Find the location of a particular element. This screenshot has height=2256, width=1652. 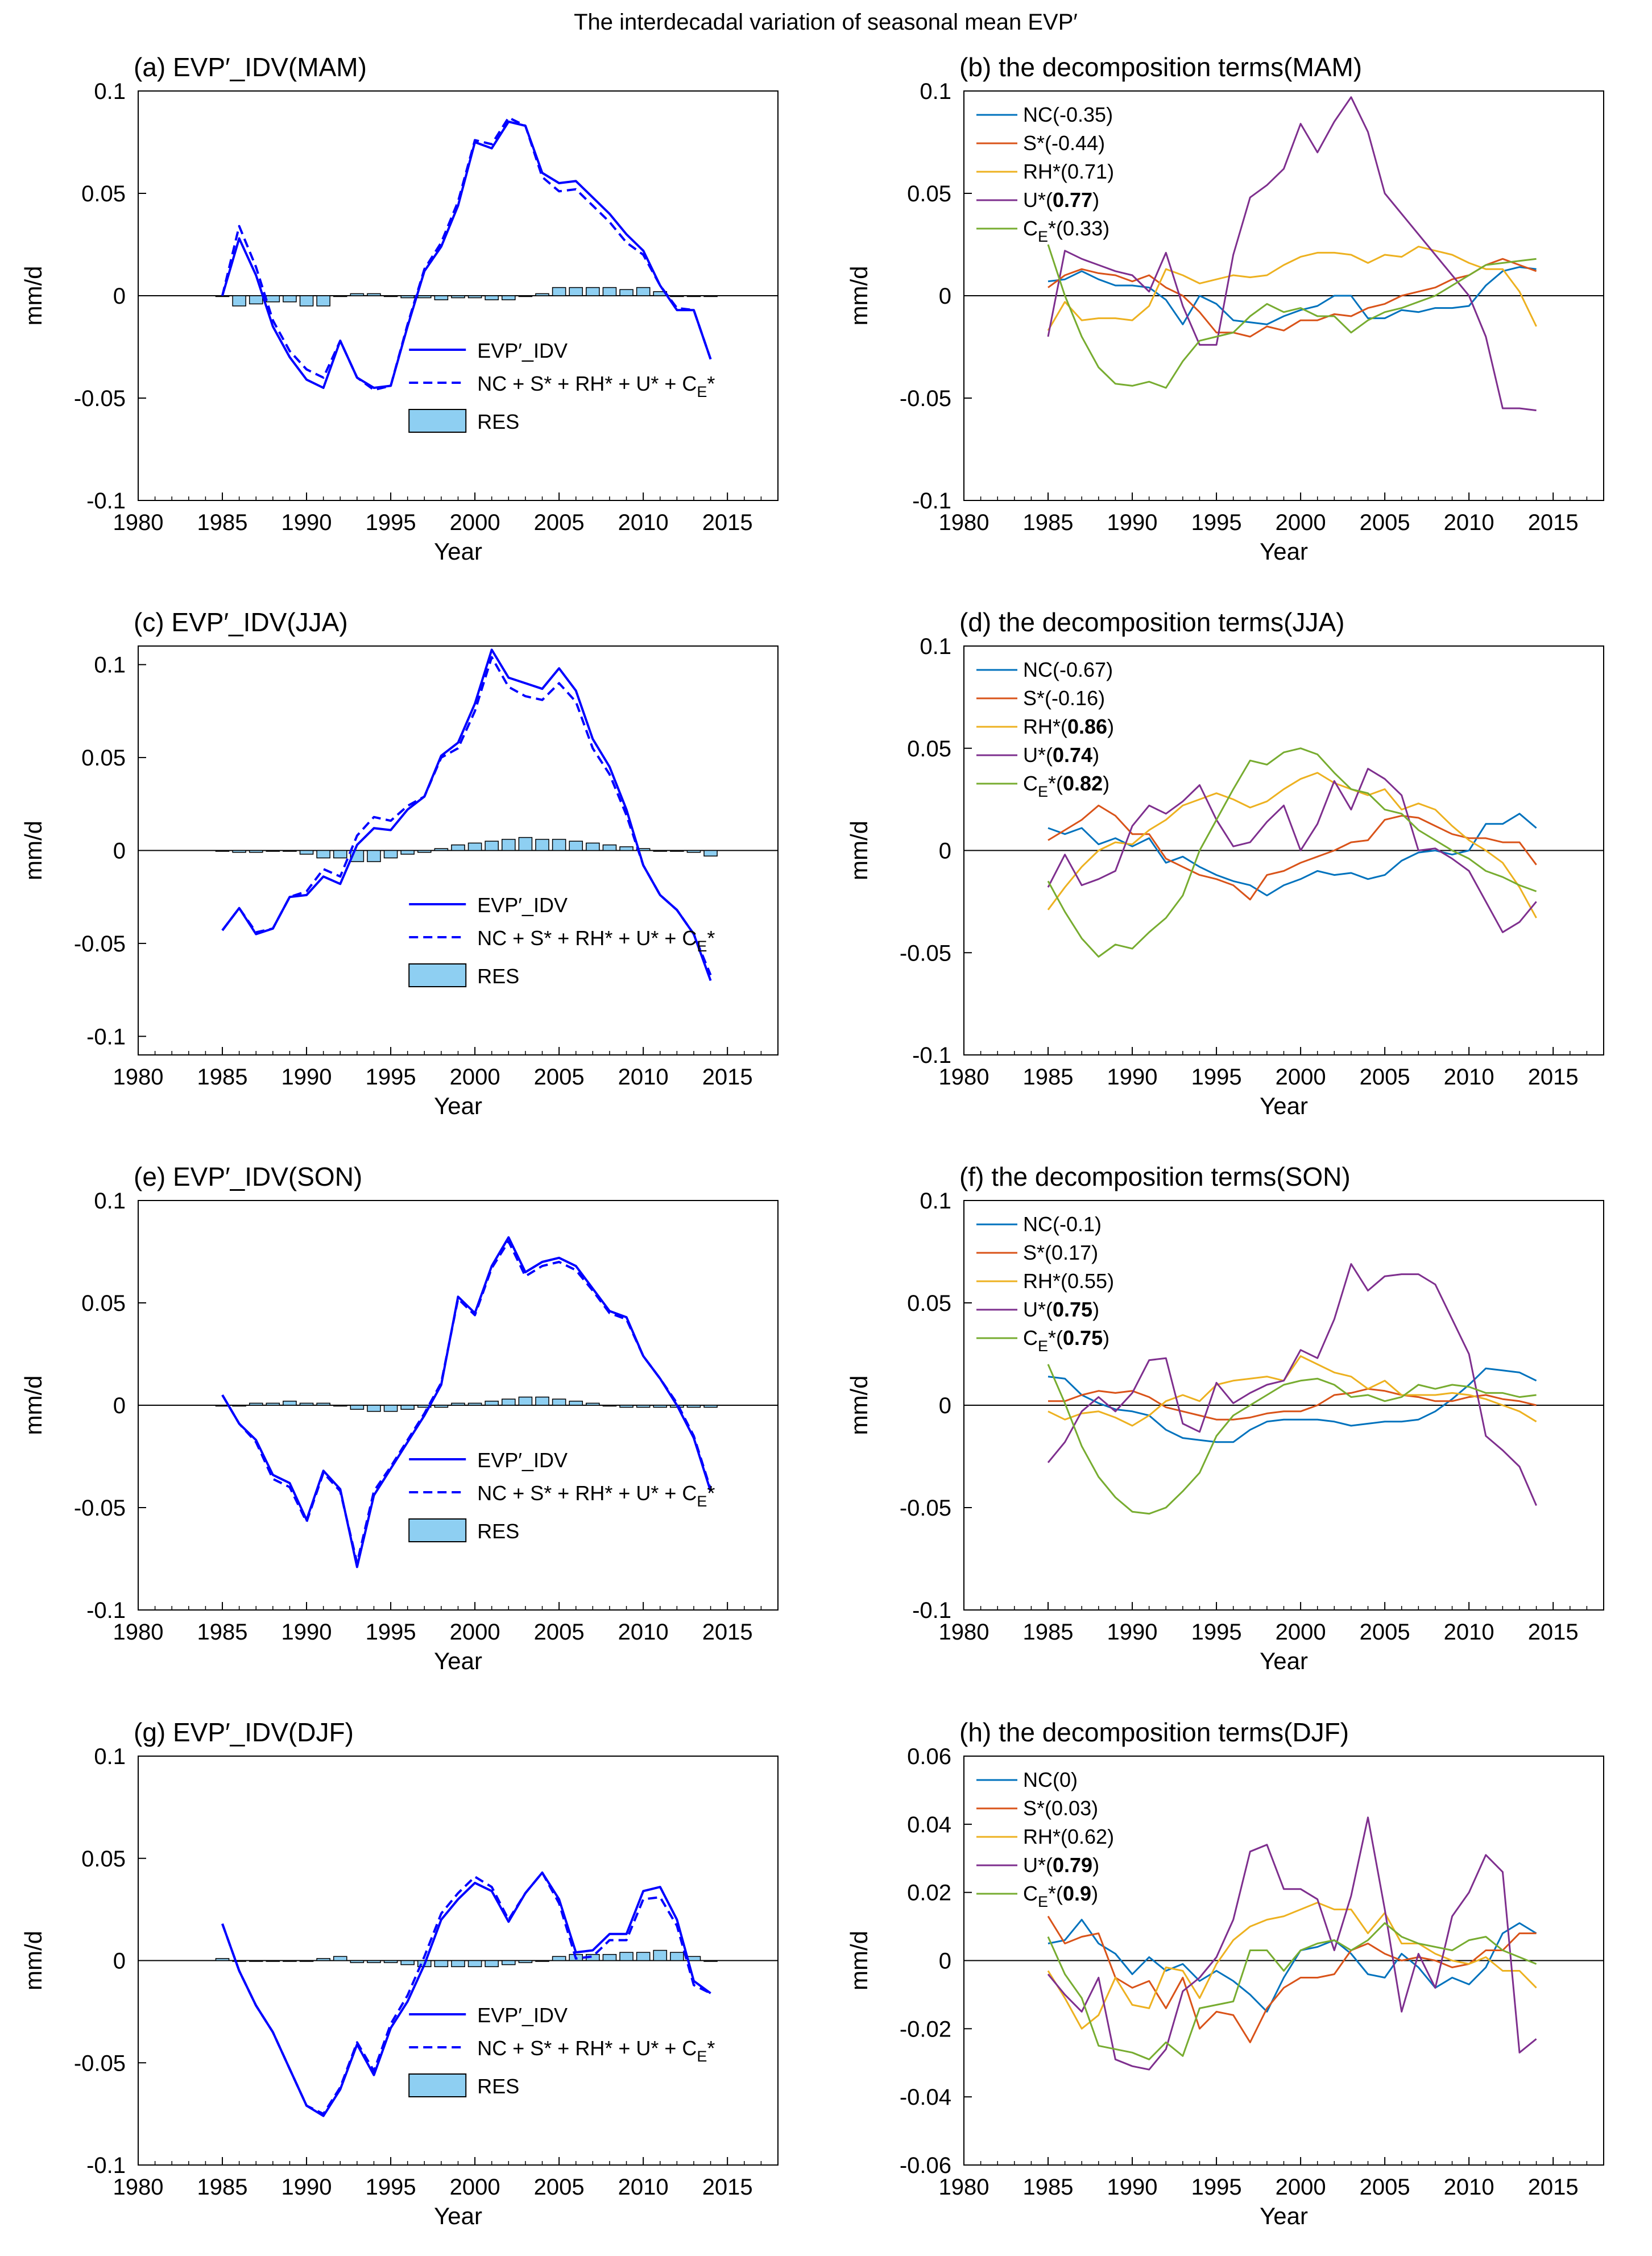

legend-label: NC(-0.67) is located at coordinates (1068, 669).